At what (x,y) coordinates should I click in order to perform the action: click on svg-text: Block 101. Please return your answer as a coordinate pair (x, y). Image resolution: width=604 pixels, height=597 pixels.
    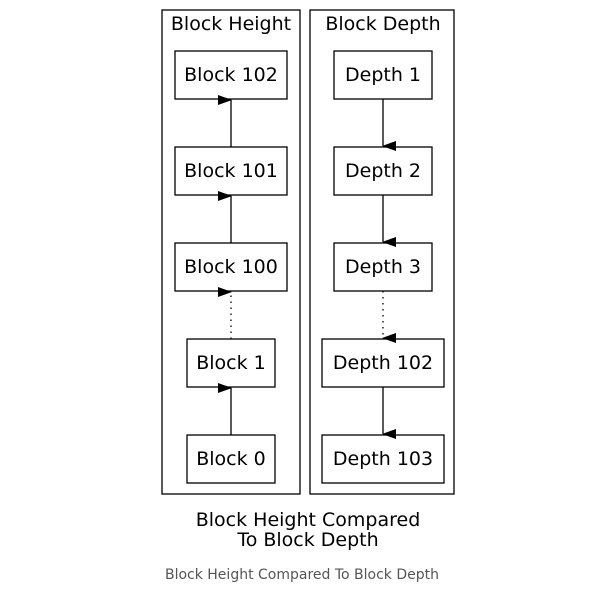
    Looking at the image, I should click on (231, 171).